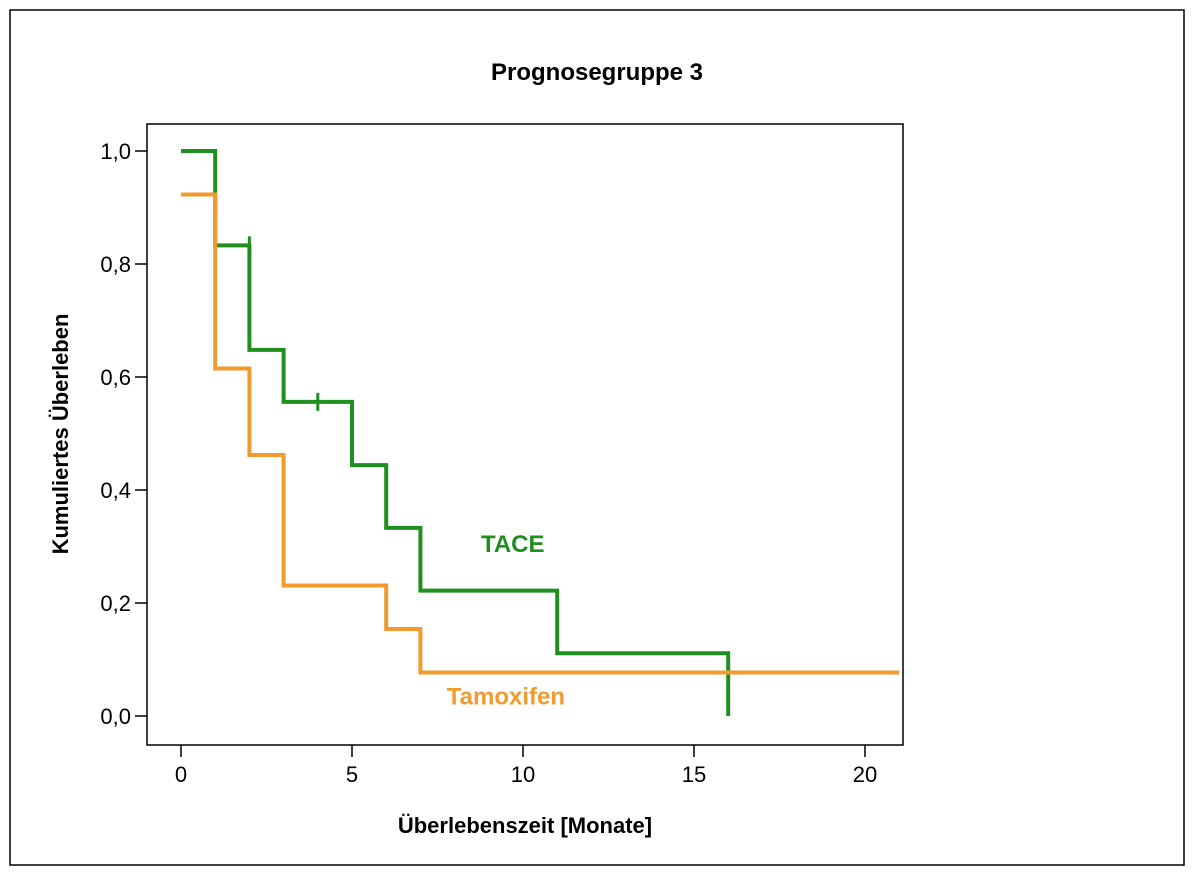 The width and height of the screenshot is (1194, 872). Describe the element at coordinates (525, 825) in the screenshot. I see `x-axis-label: Überlebenszeit [Monate]` at that location.